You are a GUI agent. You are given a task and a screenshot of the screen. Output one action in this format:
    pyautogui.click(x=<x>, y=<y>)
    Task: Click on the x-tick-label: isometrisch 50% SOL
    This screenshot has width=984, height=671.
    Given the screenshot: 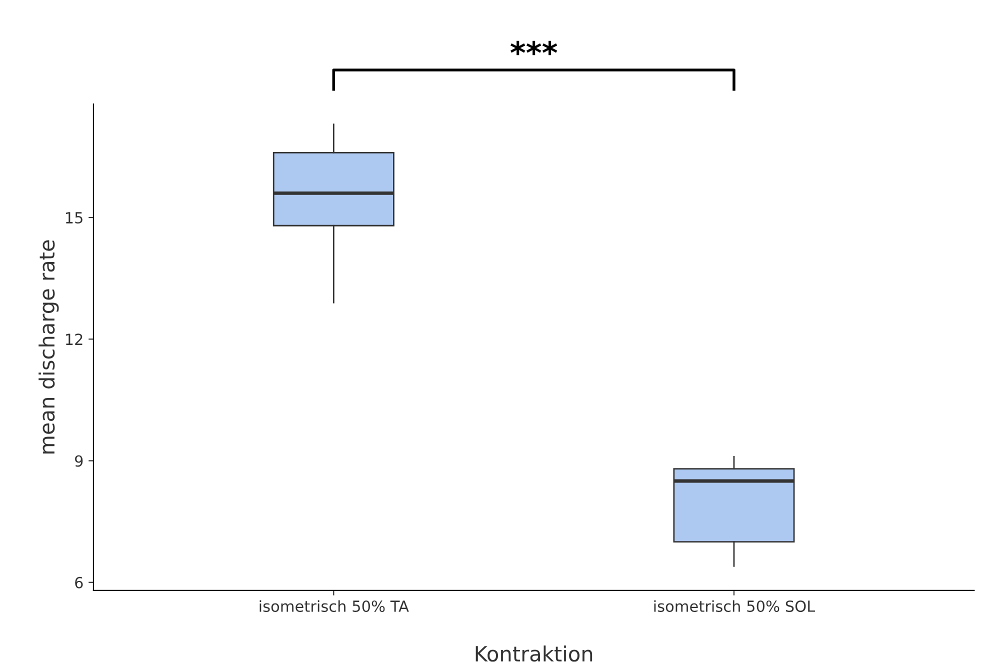 What is the action you would take?
    pyautogui.click(x=735, y=606)
    